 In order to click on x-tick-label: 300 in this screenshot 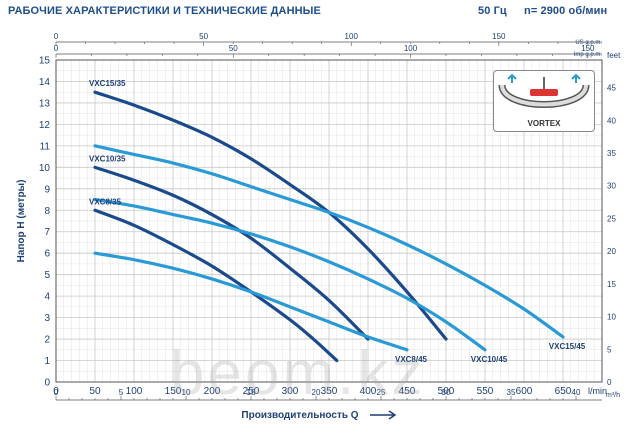, I will do `click(290, 391)`.